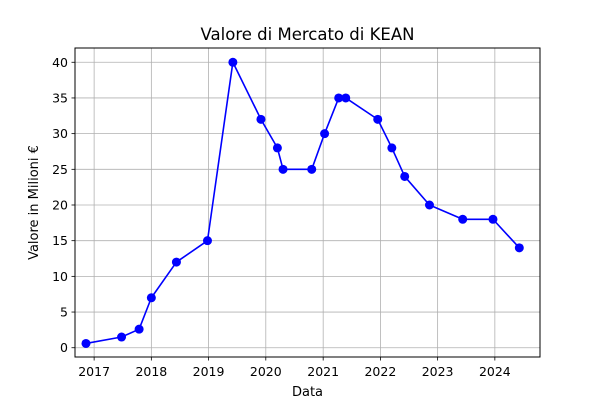 Image resolution: width=600 pixels, height=404 pixels. Describe the element at coordinates (323, 371) in the screenshot. I see `x-tick-label: 2021` at that location.